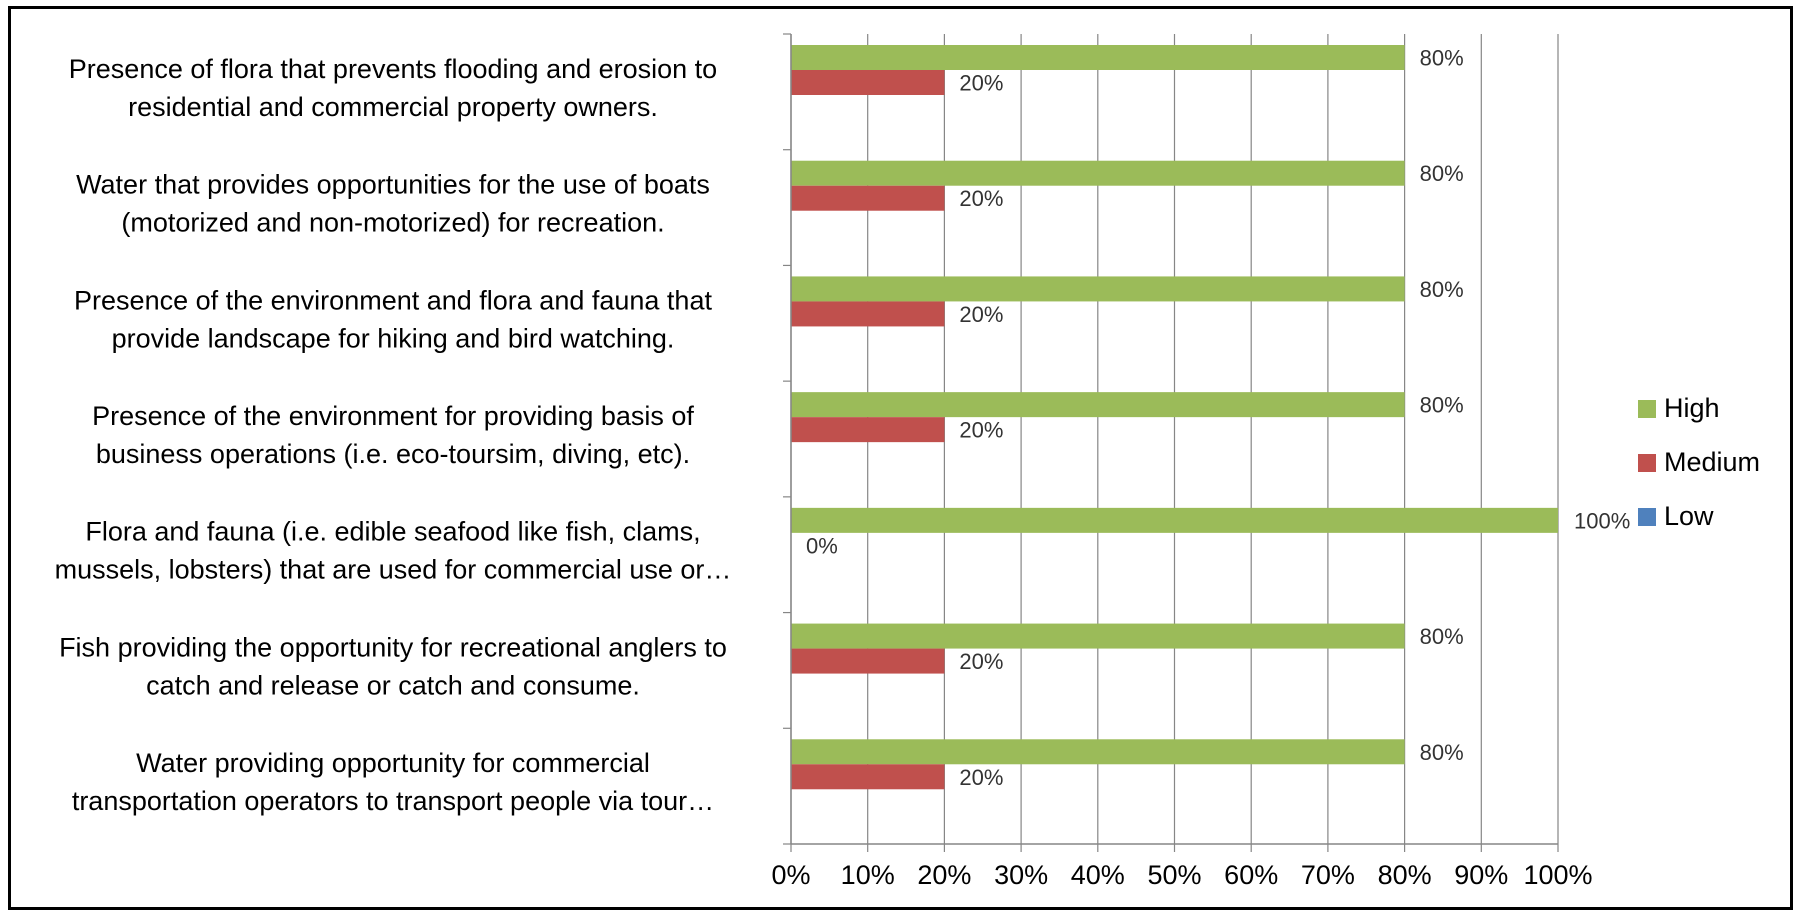 This screenshot has width=1805, height=916. What do you see at coordinates (1174, 875) in the screenshot?
I see `x-tick-label: 50%` at bounding box center [1174, 875].